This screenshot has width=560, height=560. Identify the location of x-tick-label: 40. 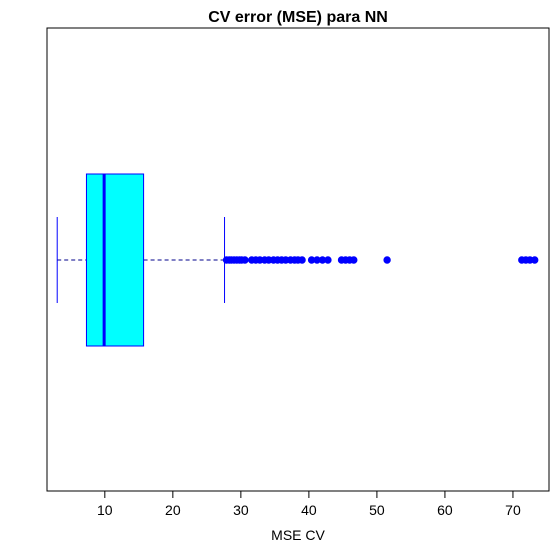
(309, 510).